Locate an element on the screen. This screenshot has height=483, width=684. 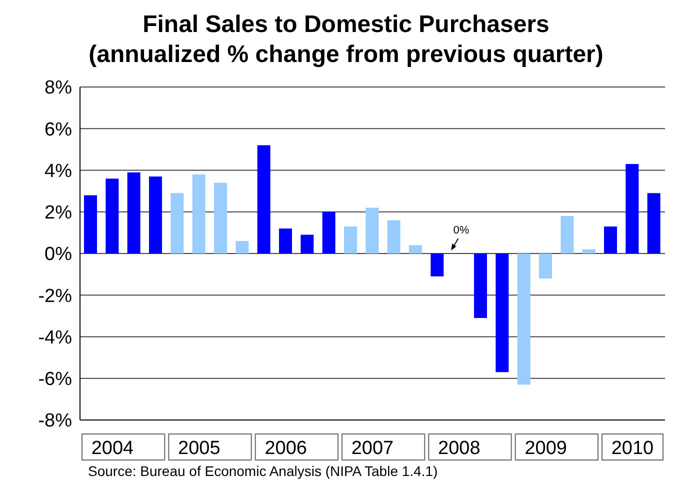
y-tick-label: 0% is located at coordinates (58, 255).